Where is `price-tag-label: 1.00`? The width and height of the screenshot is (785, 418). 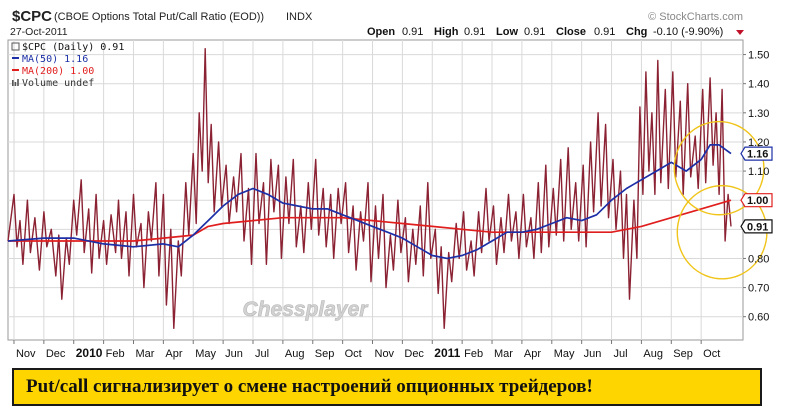 price-tag-label: 1.00 is located at coordinates (757, 201).